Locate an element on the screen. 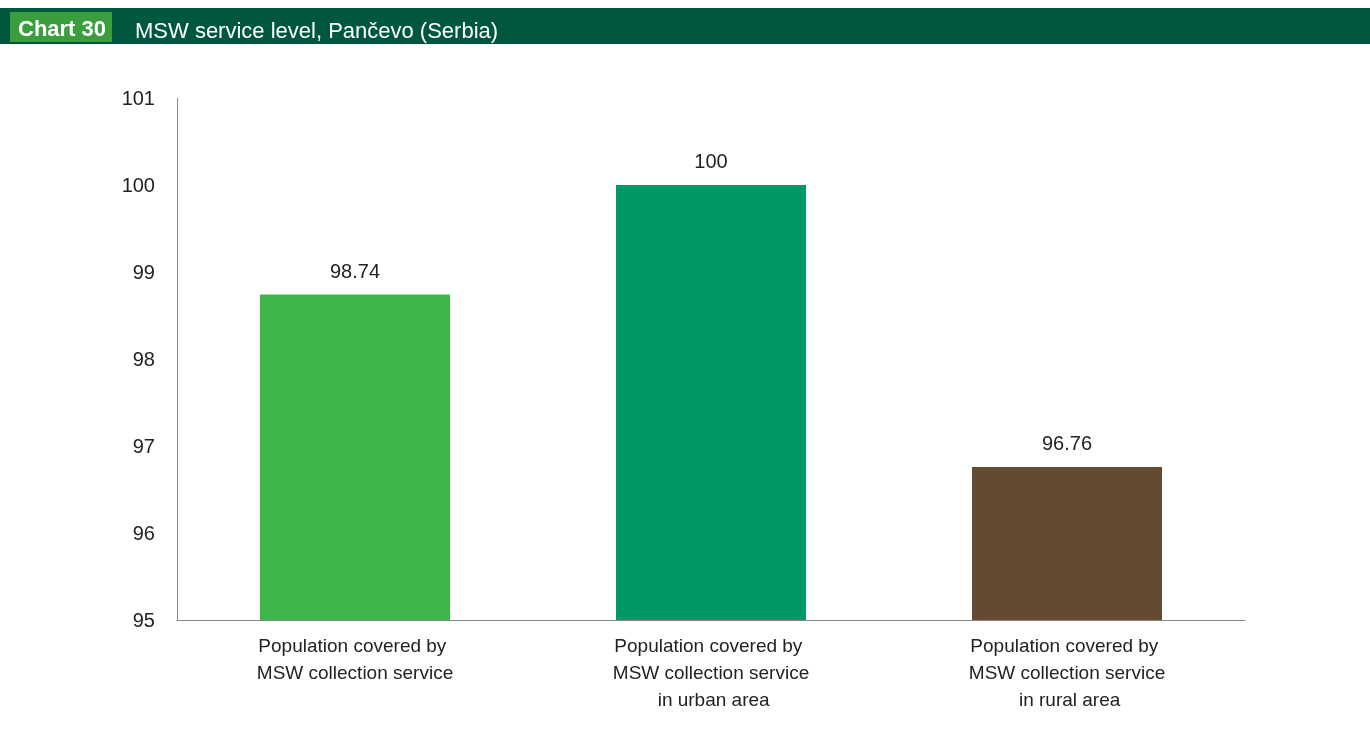 Image resolution: width=1370 pixels, height=749 pixels. y-tick-label: 97 is located at coordinates (143, 446).